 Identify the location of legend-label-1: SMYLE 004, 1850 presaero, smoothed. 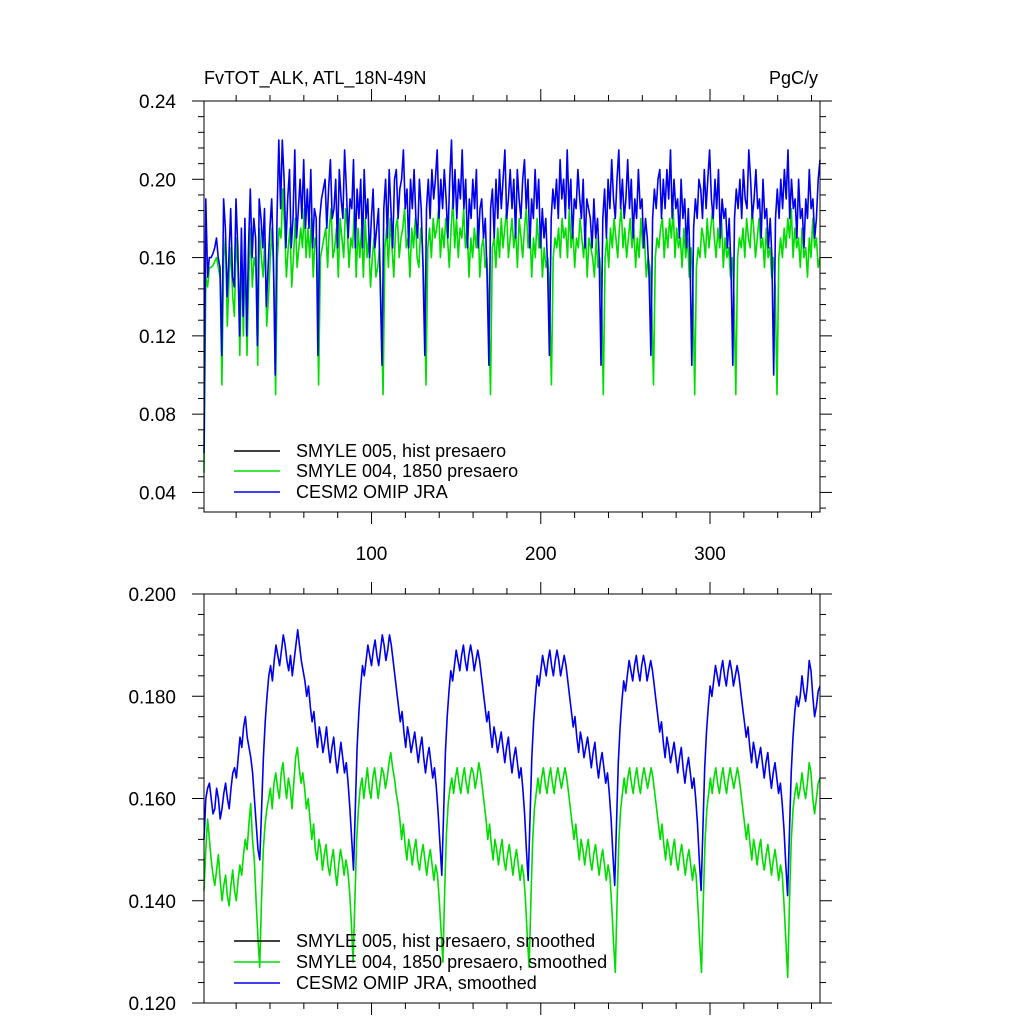
(451, 962).